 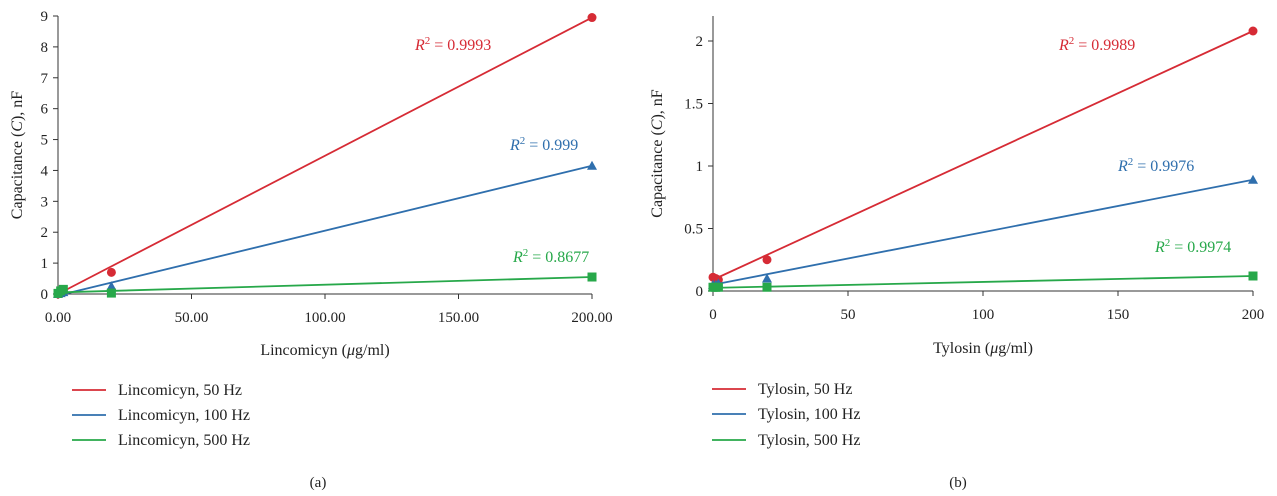 What do you see at coordinates (324, 350) in the screenshot?
I see `x-axis-title: Lincomicyn (μg/ml)` at bounding box center [324, 350].